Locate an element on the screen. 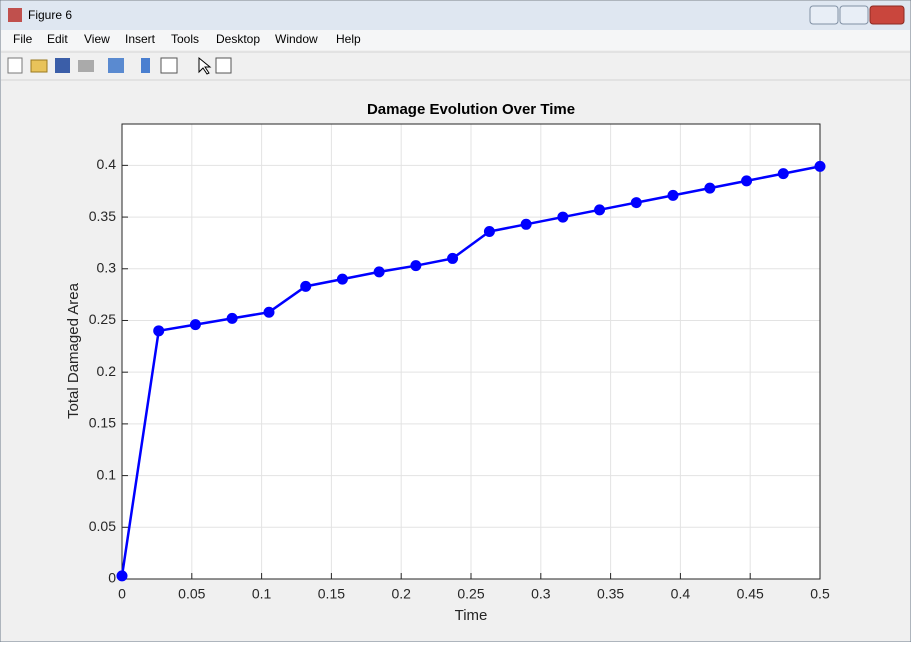 This screenshot has height=647, width=911. menu: File Edit View Insert Tools Desktop Window Help is located at coordinates (187, 39).